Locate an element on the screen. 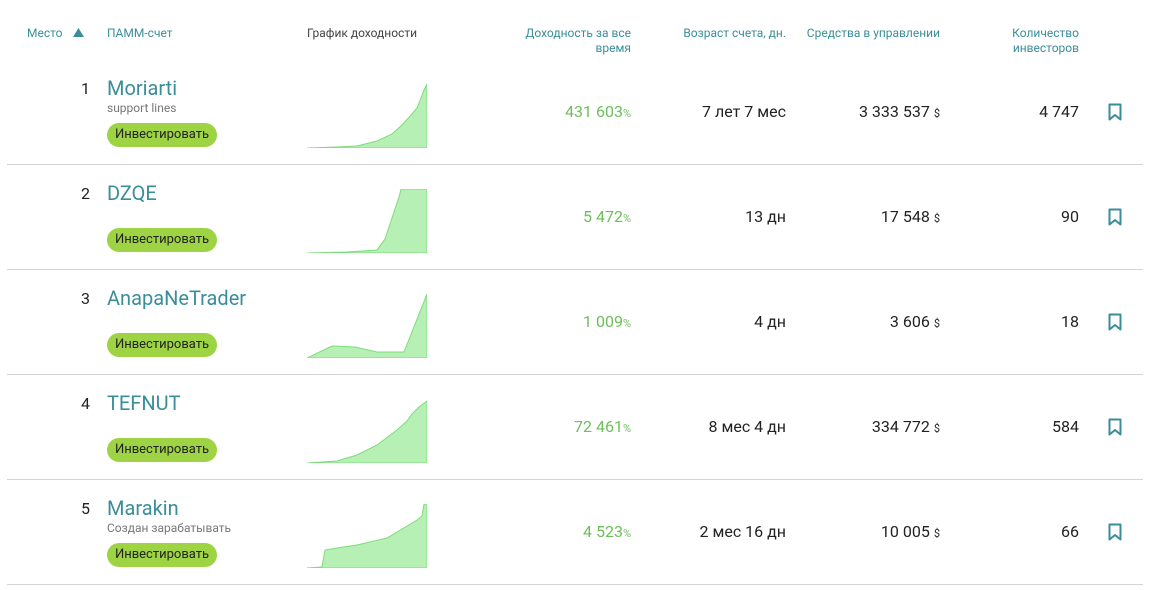 The image size is (1160, 590). funds-value: 10 005 is located at coordinates (905, 531).